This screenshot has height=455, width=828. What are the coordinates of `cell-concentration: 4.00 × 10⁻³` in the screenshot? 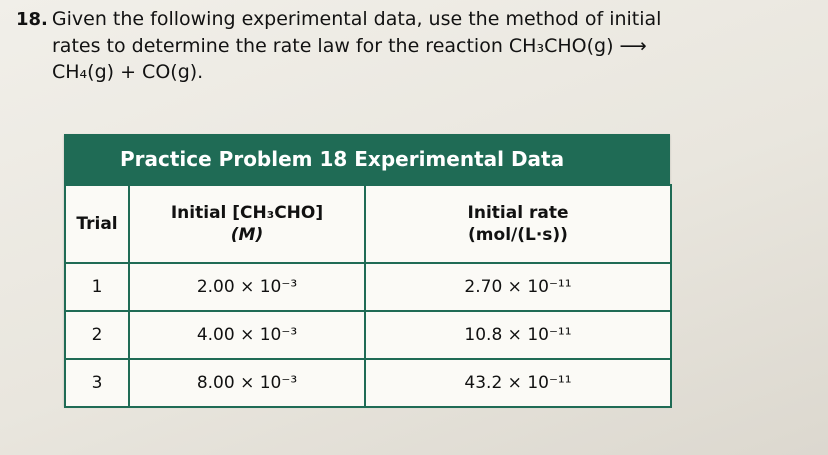 It's located at (247, 335).